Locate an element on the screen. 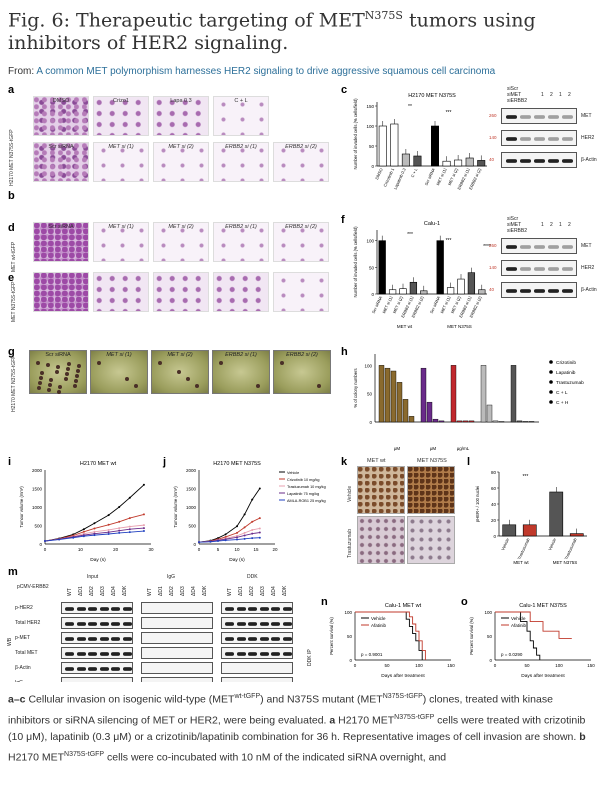  legend-label: Lapatinib is located at coordinates (566, 373).